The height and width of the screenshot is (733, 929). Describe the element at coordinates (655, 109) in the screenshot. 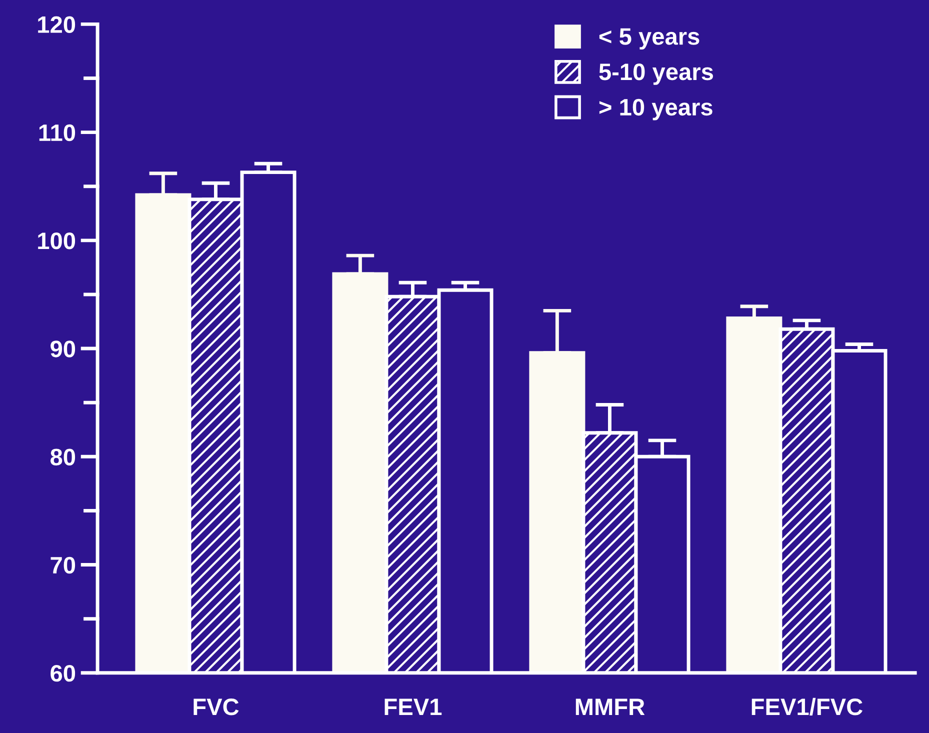

I see `legend-label: > 10 years` at that location.